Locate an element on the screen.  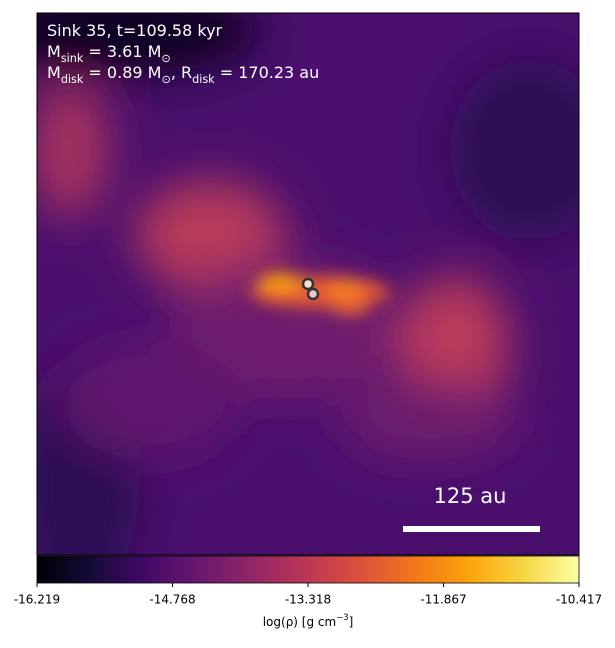
text-part: , R is located at coordinates (181, 72).